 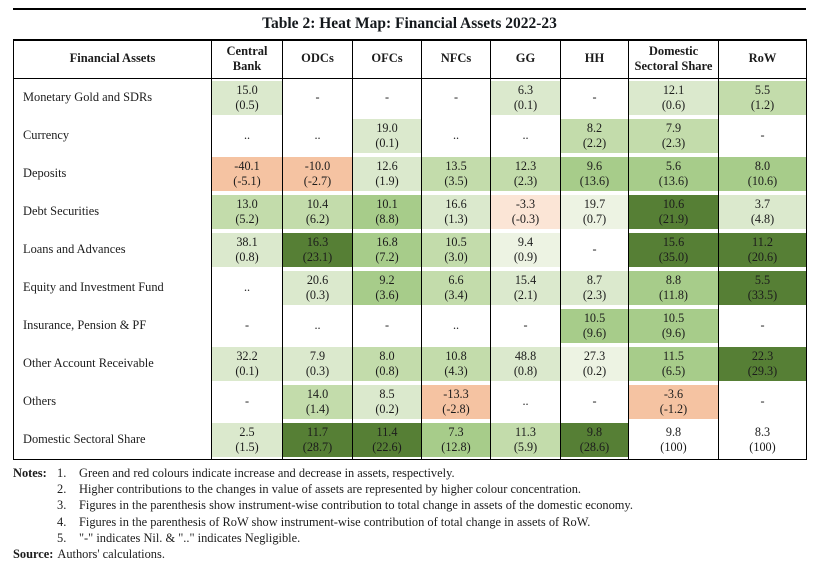 What do you see at coordinates (456, 431) in the screenshot?
I see `cell-value: 7.3` at bounding box center [456, 431].